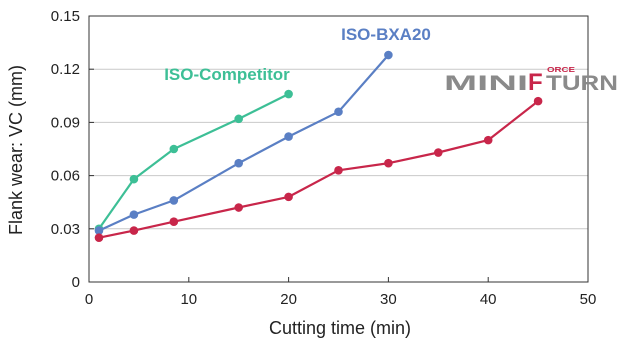  I want to click on series-0-line, so click(194, 161).